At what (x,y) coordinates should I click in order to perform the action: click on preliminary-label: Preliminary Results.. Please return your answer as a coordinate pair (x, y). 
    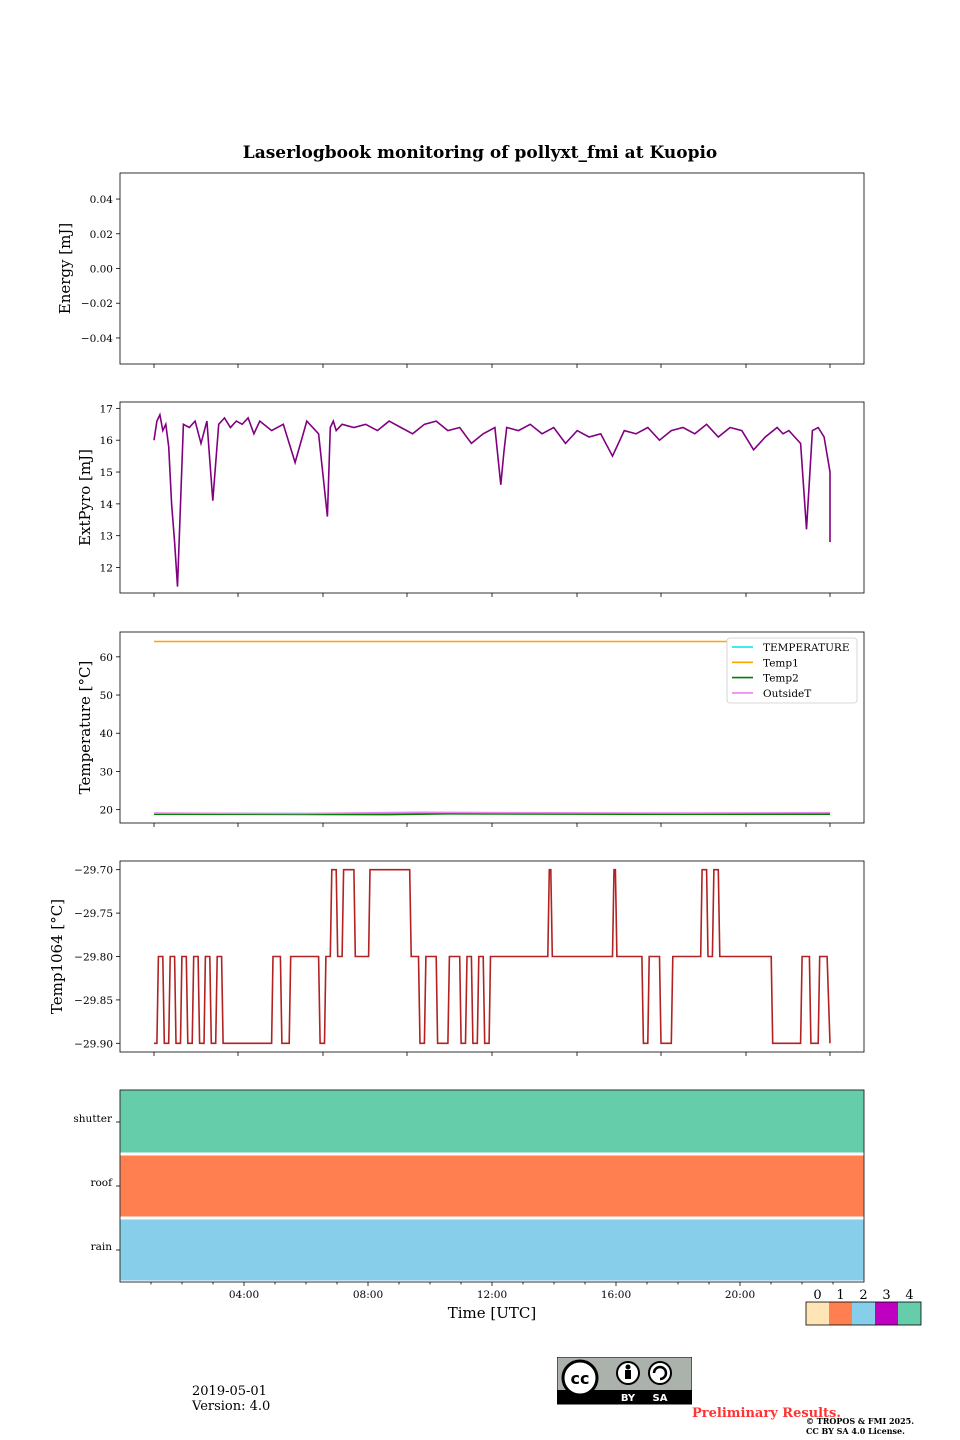
    Looking at the image, I should click on (766, 1413).